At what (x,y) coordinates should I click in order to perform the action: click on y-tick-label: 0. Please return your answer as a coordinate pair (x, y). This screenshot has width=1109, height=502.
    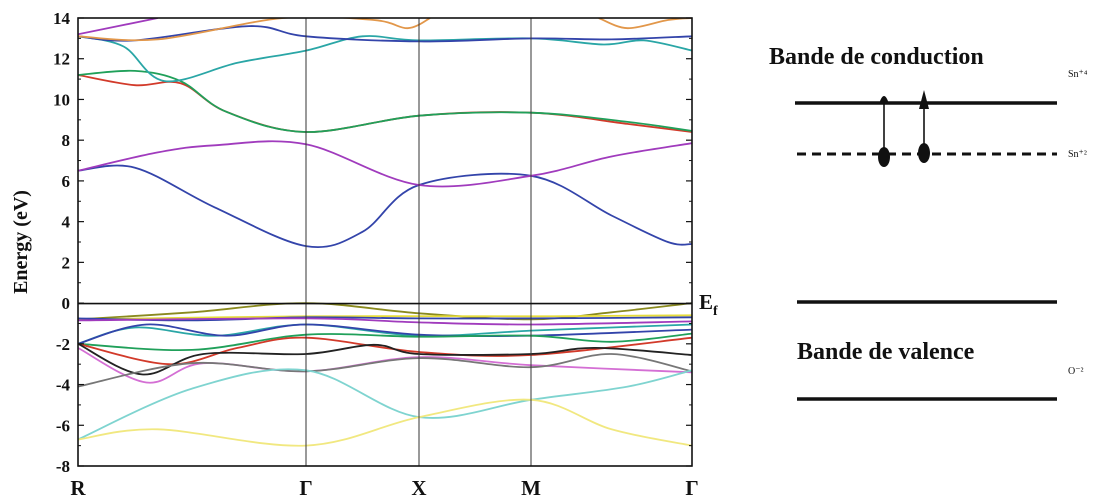
    Looking at the image, I should click on (66, 303).